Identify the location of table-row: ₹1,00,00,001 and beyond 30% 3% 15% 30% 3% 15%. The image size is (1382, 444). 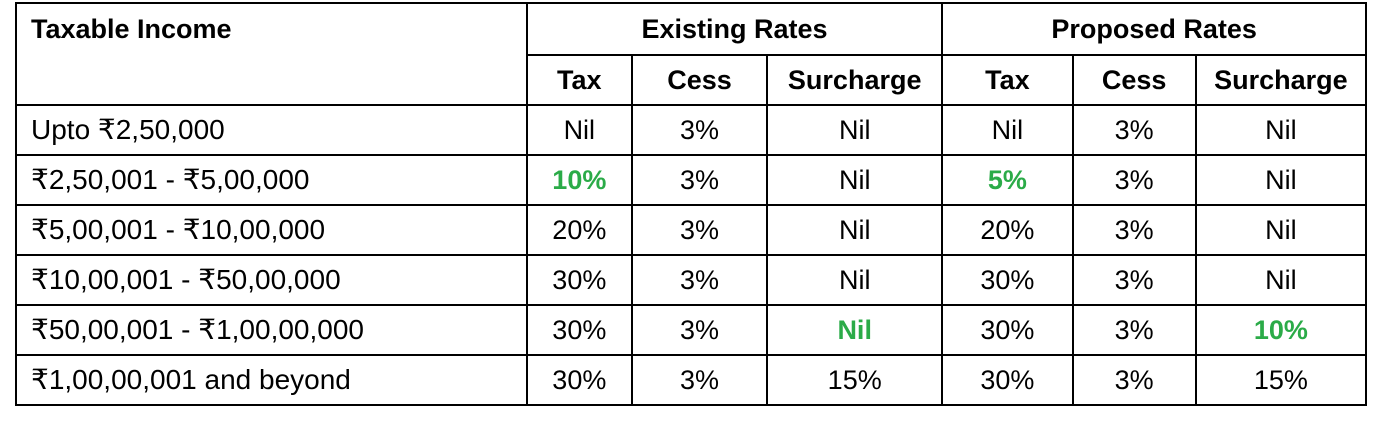
(691, 380).